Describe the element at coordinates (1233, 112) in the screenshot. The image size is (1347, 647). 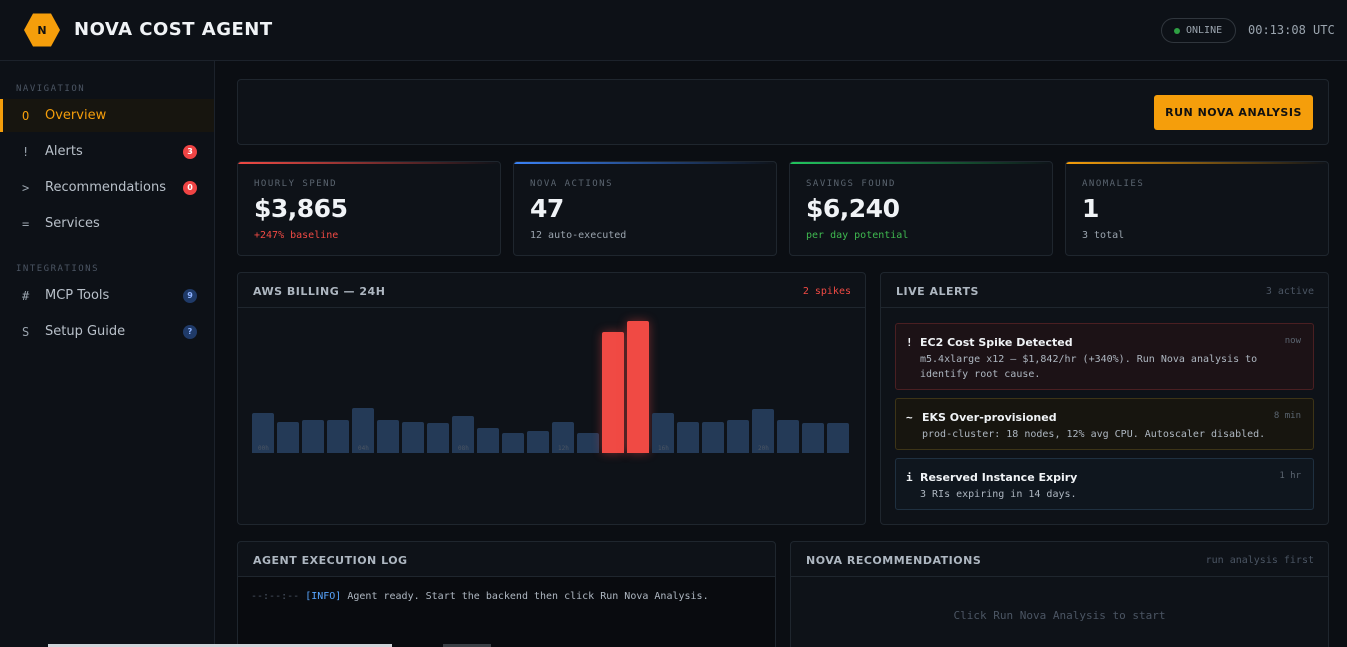
I see `run-nova-analysis-button: RUN NOVA ANALYSIS` at that location.